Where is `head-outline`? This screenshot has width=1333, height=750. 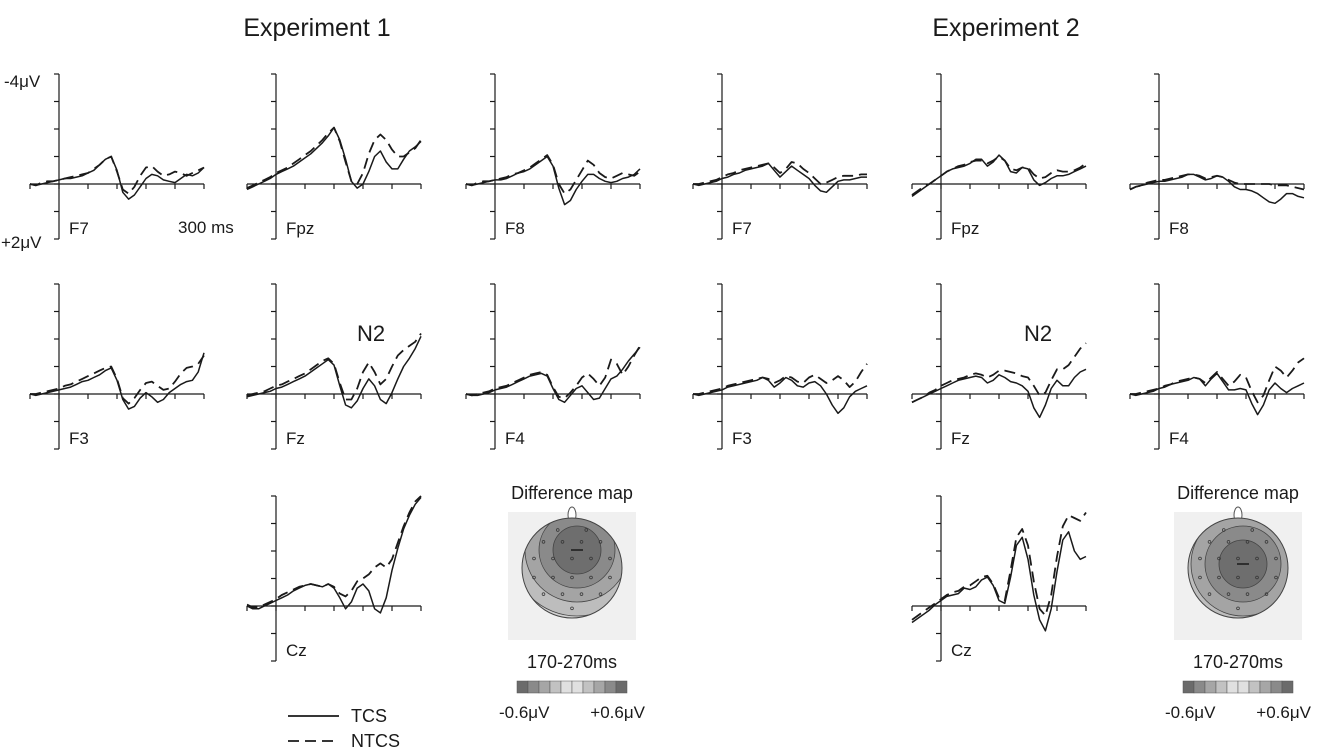 head-outline is located at coordinates (572, 568).